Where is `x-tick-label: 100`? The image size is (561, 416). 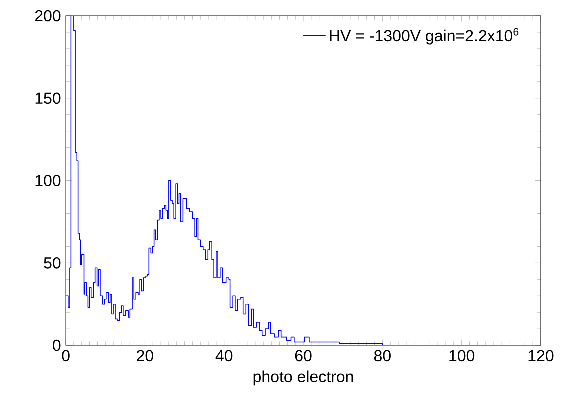 x-tick-label: 100 is located at coordinates (462, 356).